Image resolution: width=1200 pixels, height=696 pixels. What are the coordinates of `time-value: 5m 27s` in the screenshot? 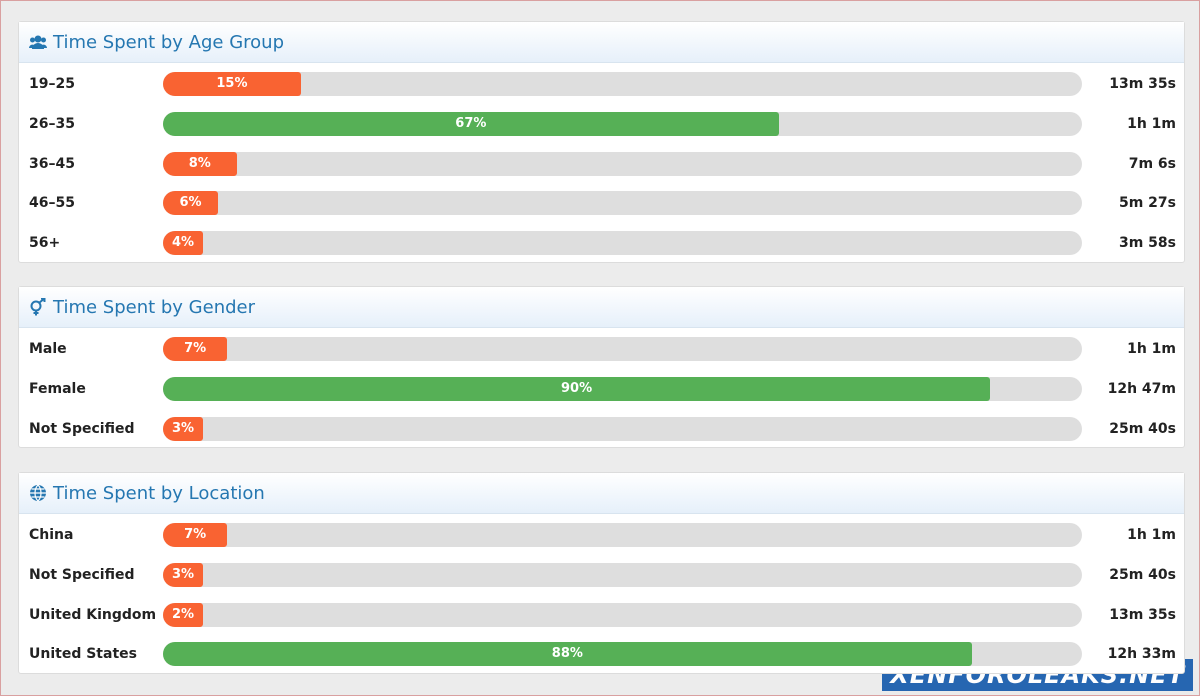 It's located at (1147, 203).